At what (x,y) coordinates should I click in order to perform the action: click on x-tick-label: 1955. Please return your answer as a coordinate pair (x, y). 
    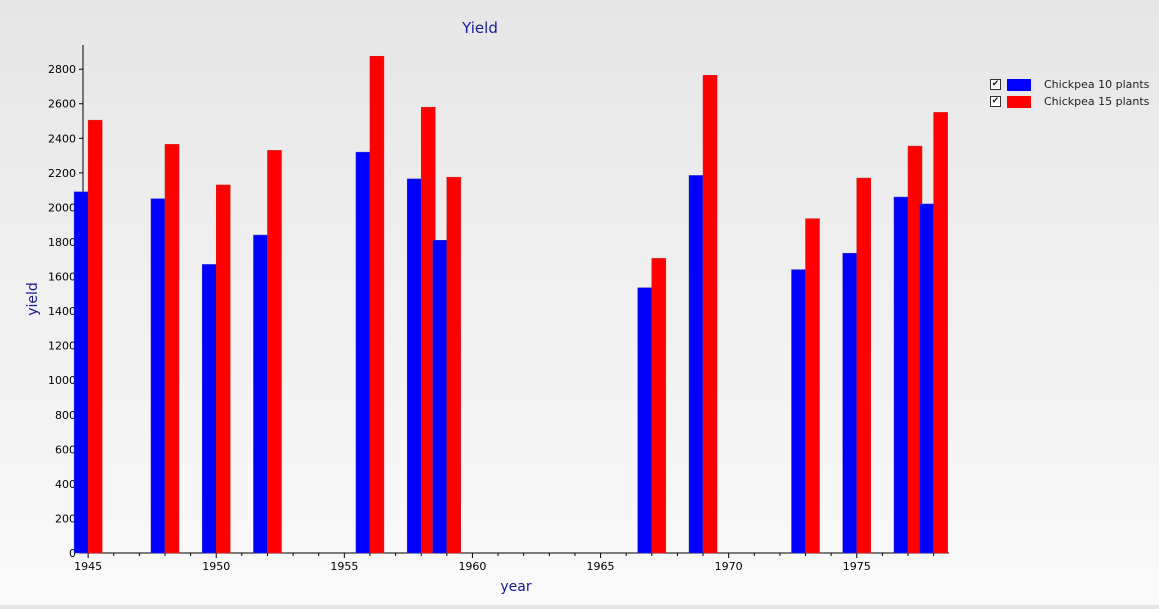
    Looking at the image, I should click on (344, 566).